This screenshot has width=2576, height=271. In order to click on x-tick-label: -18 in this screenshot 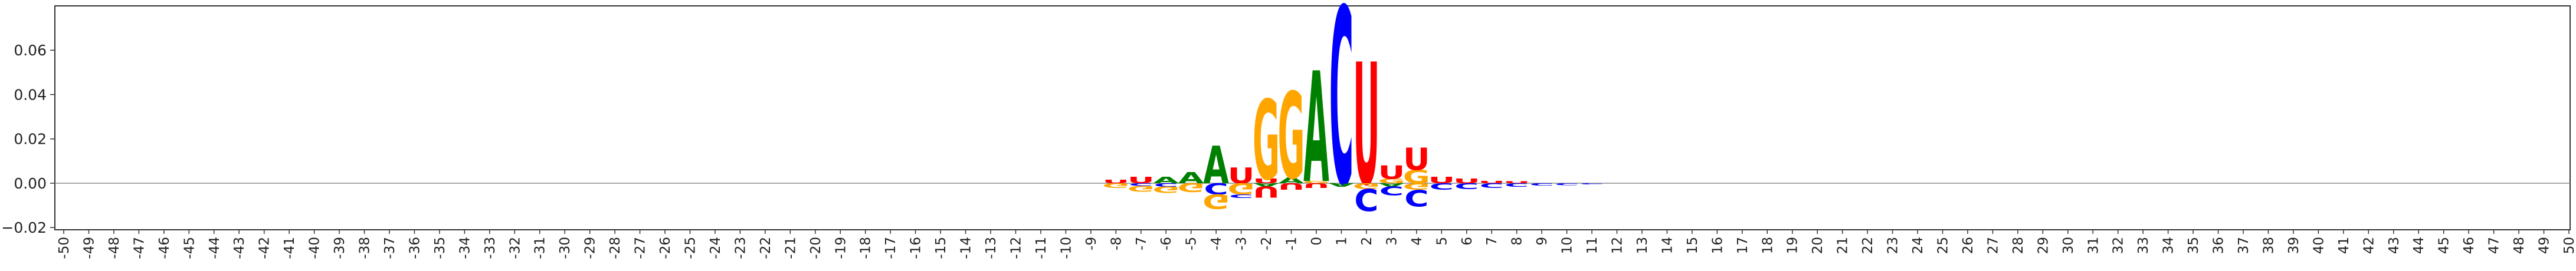, I will do `click(866, 248)`.